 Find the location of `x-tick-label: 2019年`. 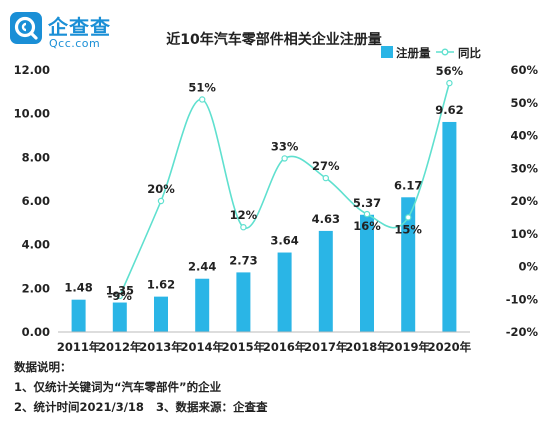

x-tick-label: 2019年 is located at coordinates (408, 347).